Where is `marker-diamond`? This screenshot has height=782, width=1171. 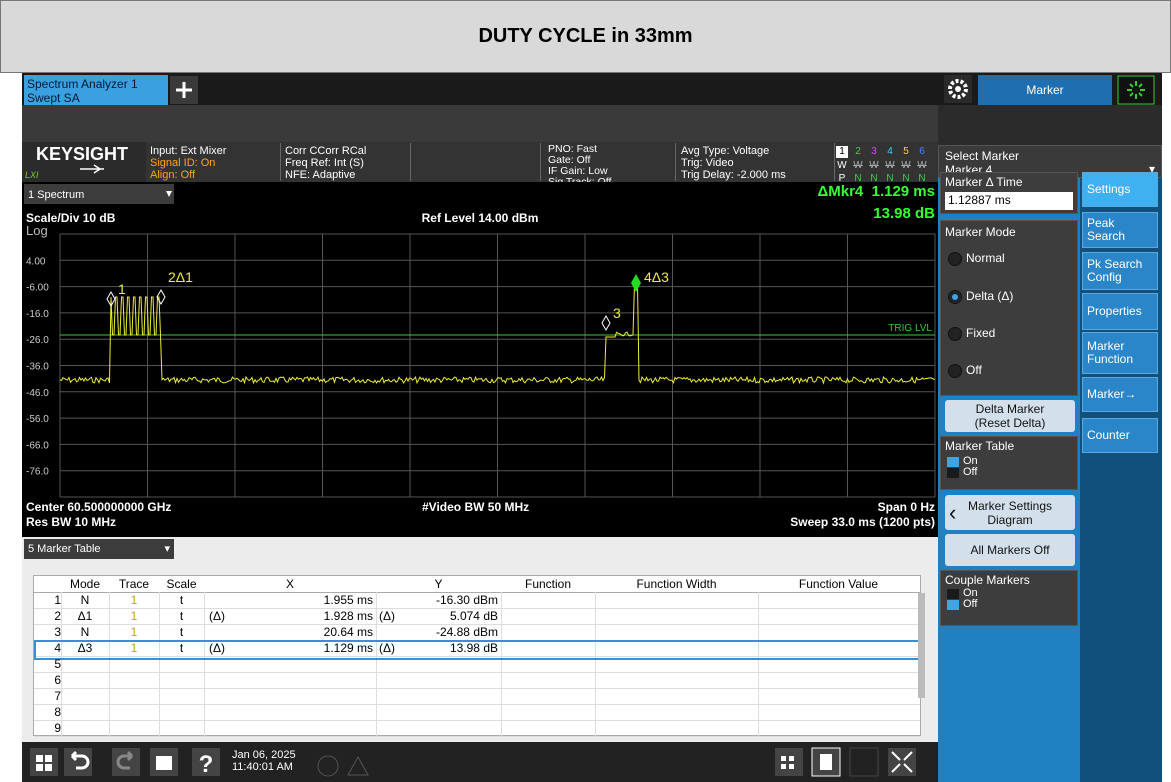 marker-diamond is located at coordinates (636, 283).